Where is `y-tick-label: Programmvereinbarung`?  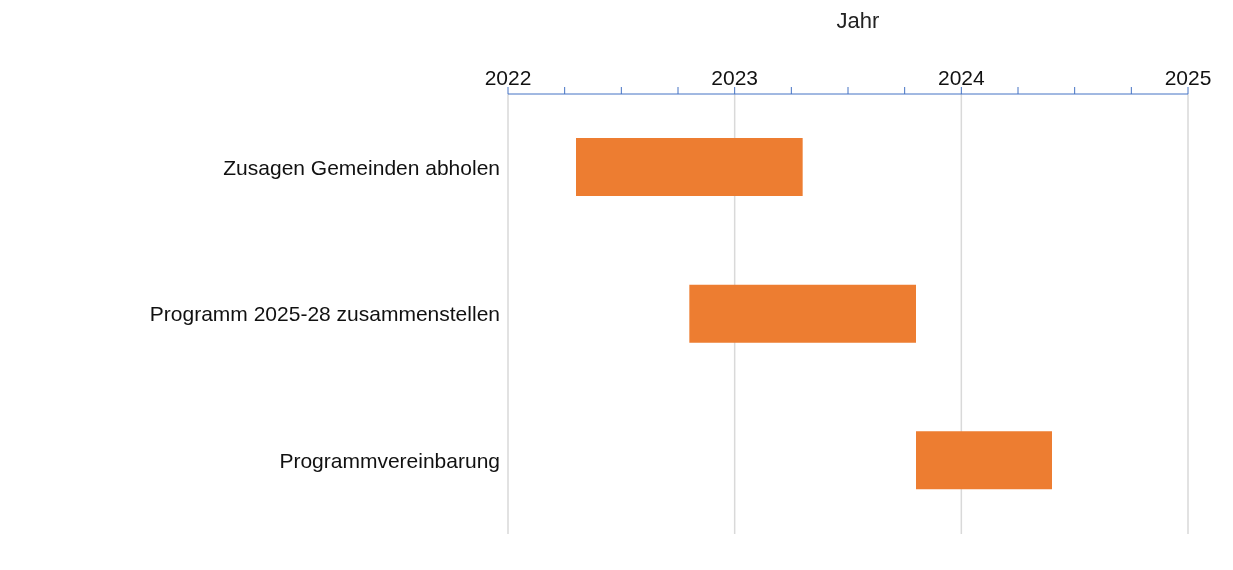
y-tick-label: Programmvereinbarung is located at coordinates (389, 461).